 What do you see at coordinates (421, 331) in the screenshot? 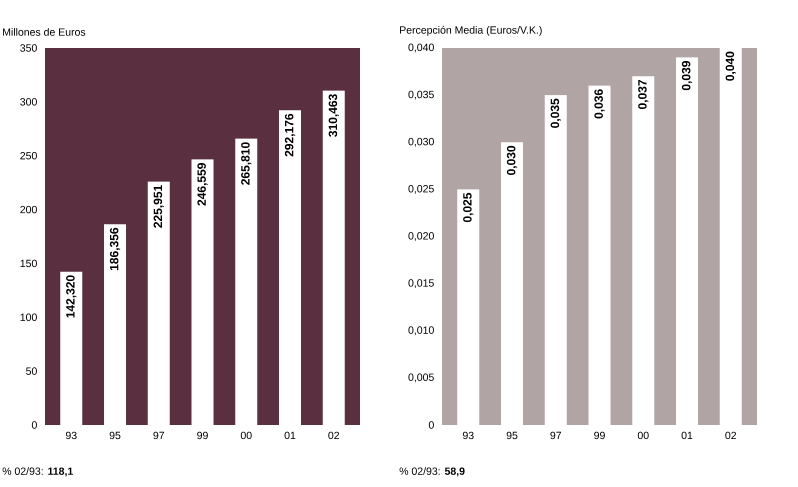
I see `y-tick-label: 0,010` at bounding box center [421, 331].